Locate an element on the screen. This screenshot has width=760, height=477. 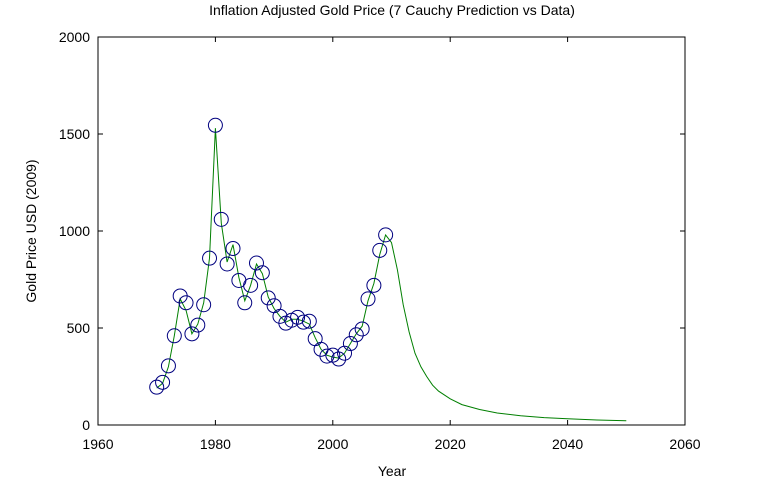
x-tick-label: 2020 is located at coordinates (450, 444).